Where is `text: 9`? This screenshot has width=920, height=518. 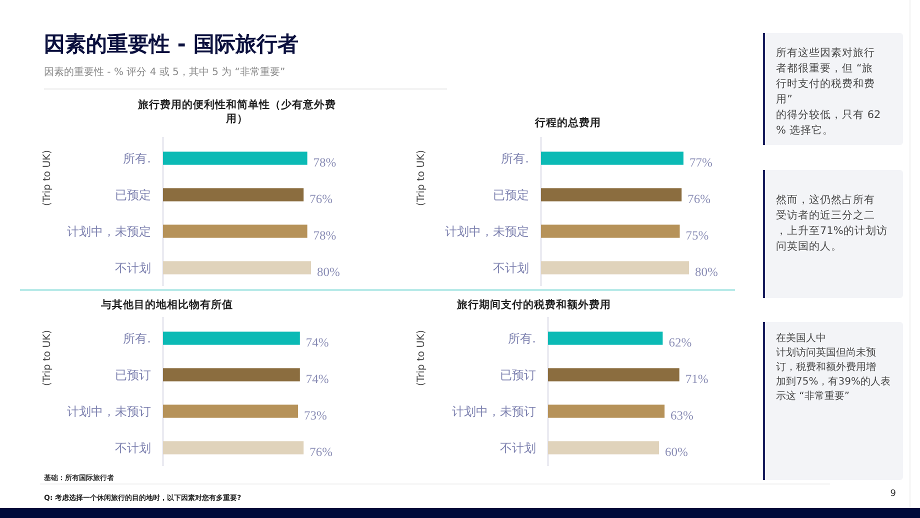 text: 9 is located at coordinates (893, 494).